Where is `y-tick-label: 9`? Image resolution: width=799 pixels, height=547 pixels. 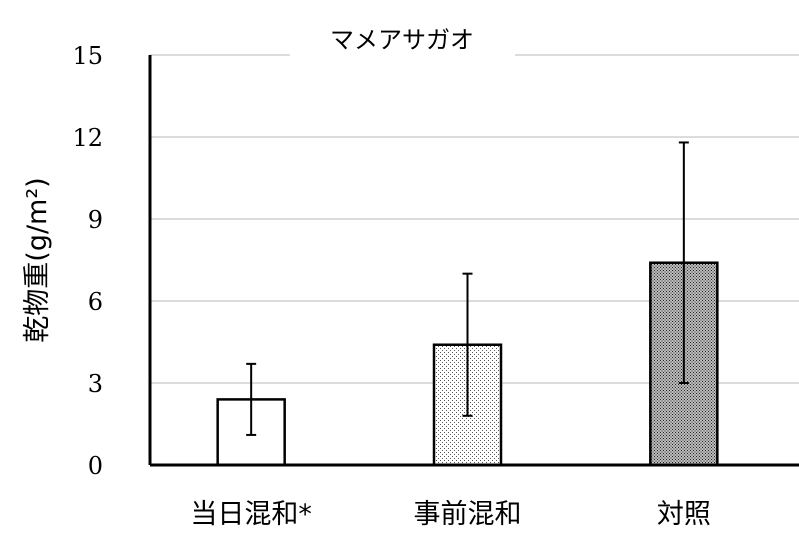 y-tick-label: 9 is located at coordinates (95, 220).